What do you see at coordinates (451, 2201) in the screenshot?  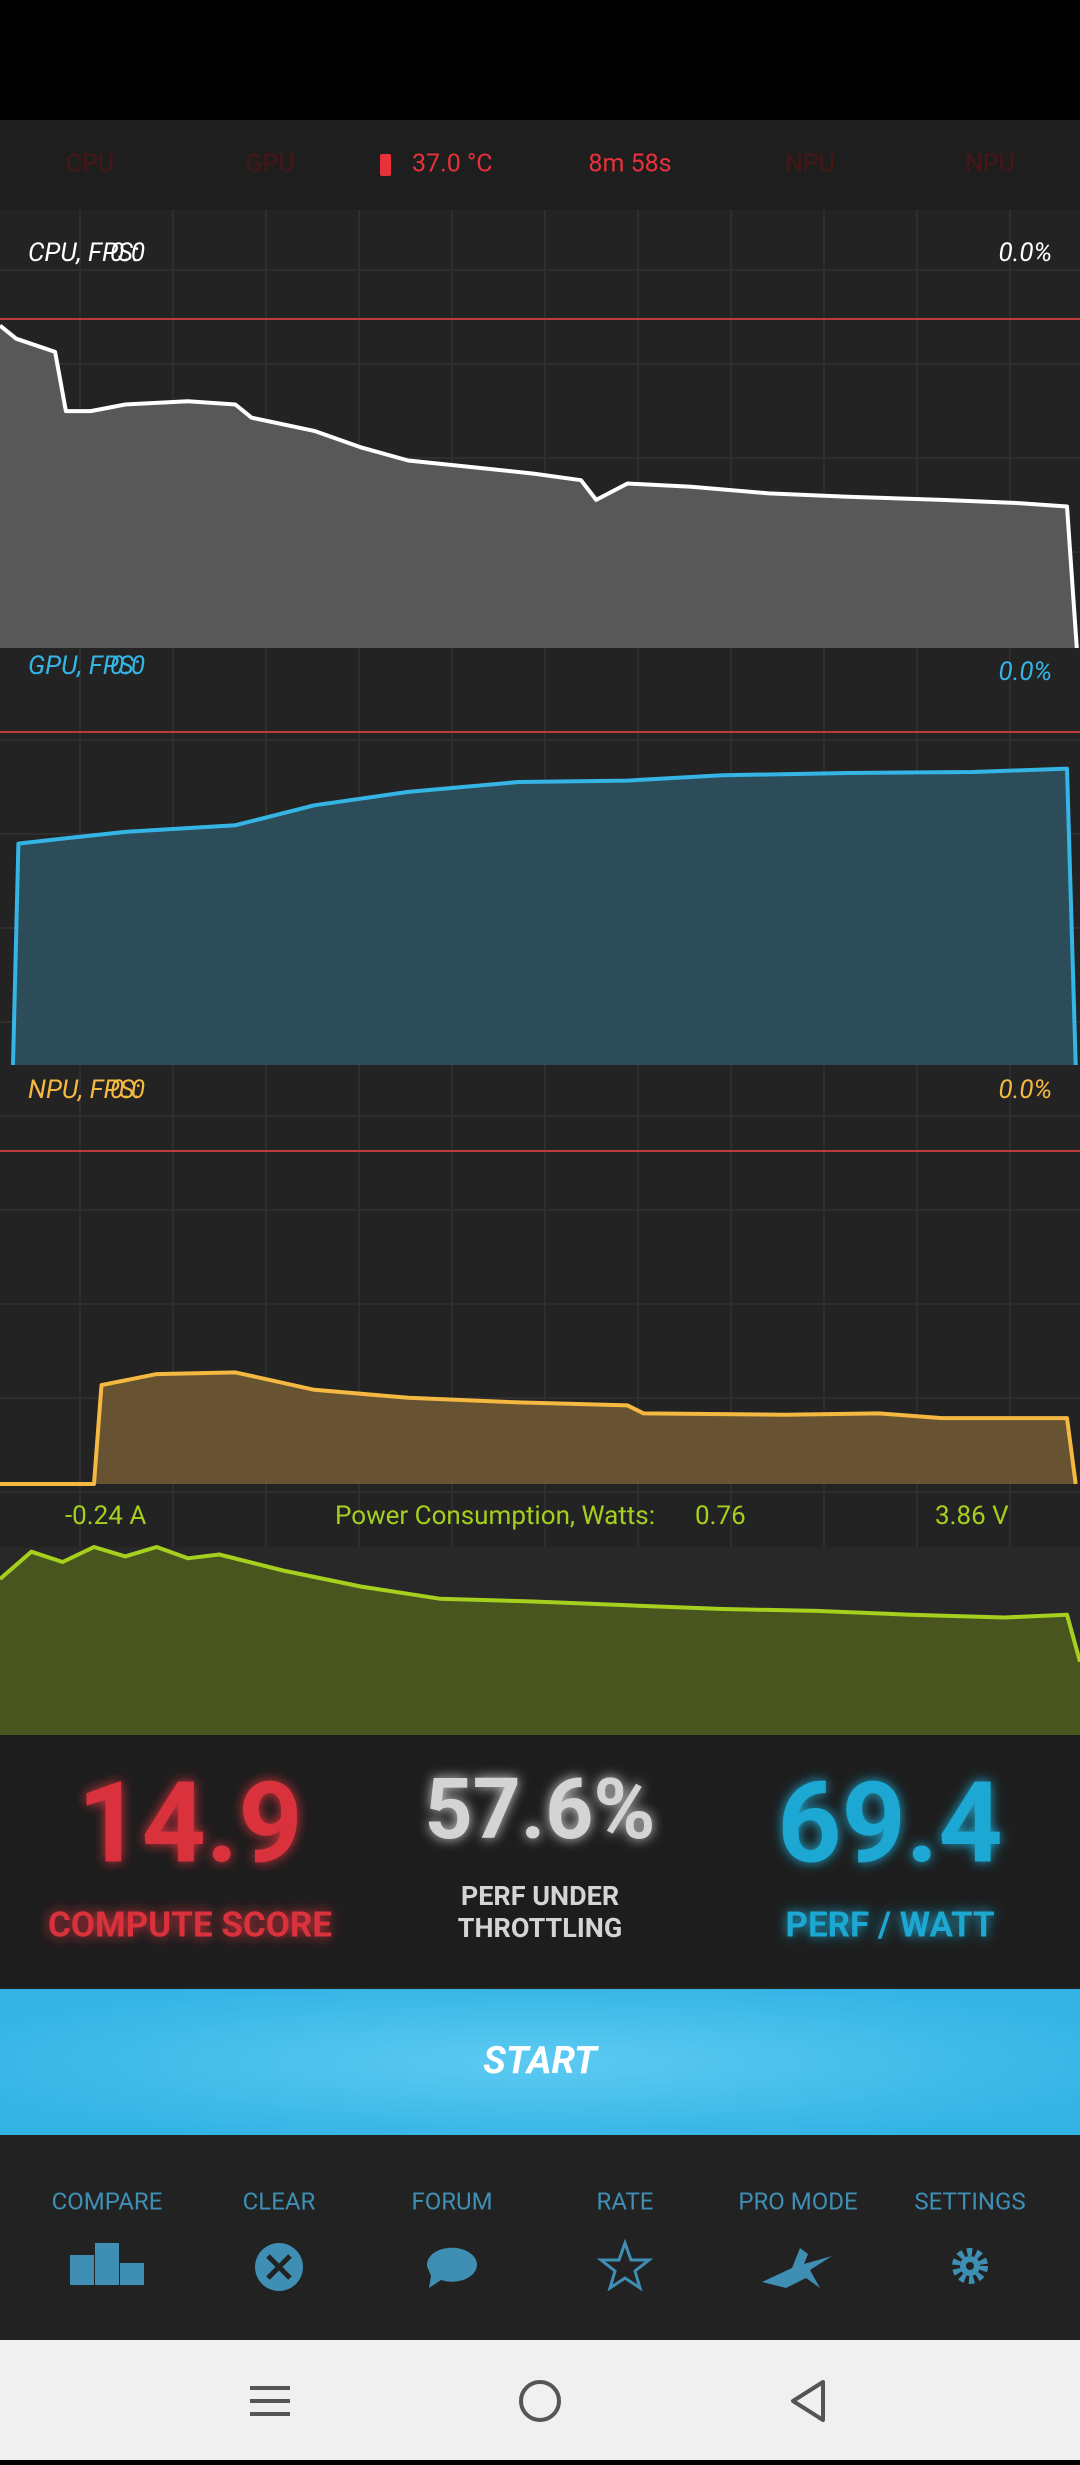 I see `menu-label: FORUM` at bounding box center [451, 2201].